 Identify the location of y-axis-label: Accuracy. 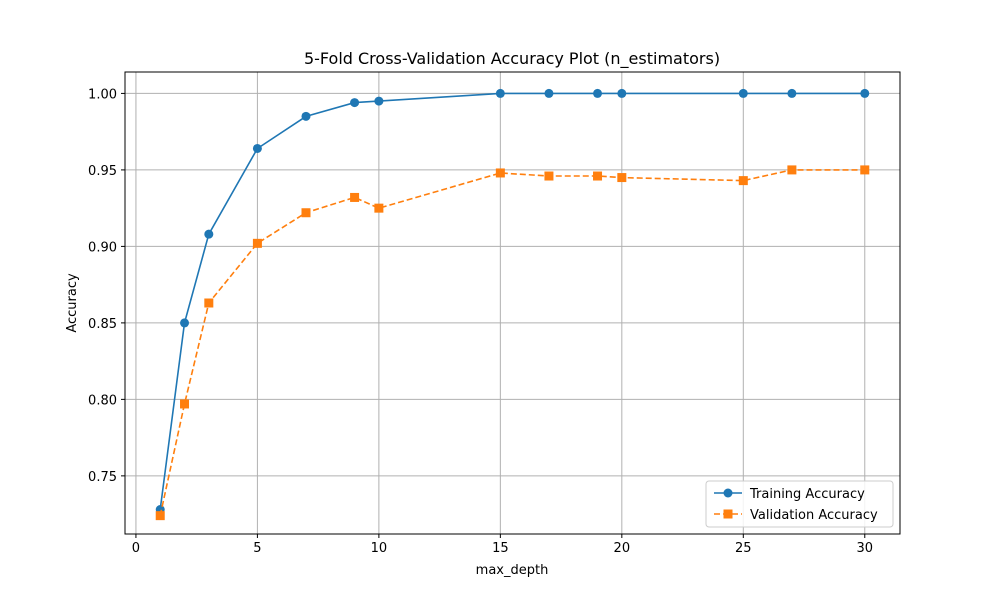
(72, 303).